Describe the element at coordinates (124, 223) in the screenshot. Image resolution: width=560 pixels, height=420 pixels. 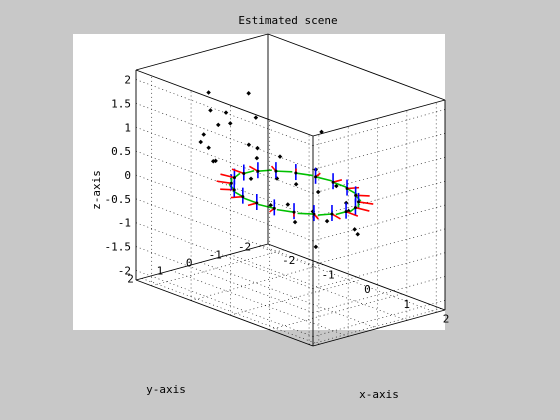
I see `z-tick-label: -1` at that location.